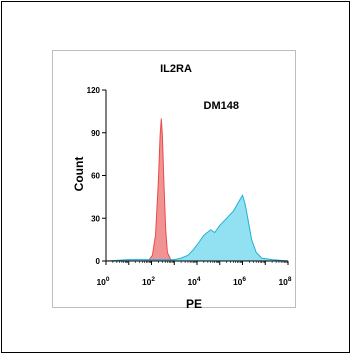 Image resolution: width=353 pixels, height=356 pixels. Describe the element at coordinates (284, 281) in the screenshot. I see `x-tick-label-8: 10⁸` at that location.